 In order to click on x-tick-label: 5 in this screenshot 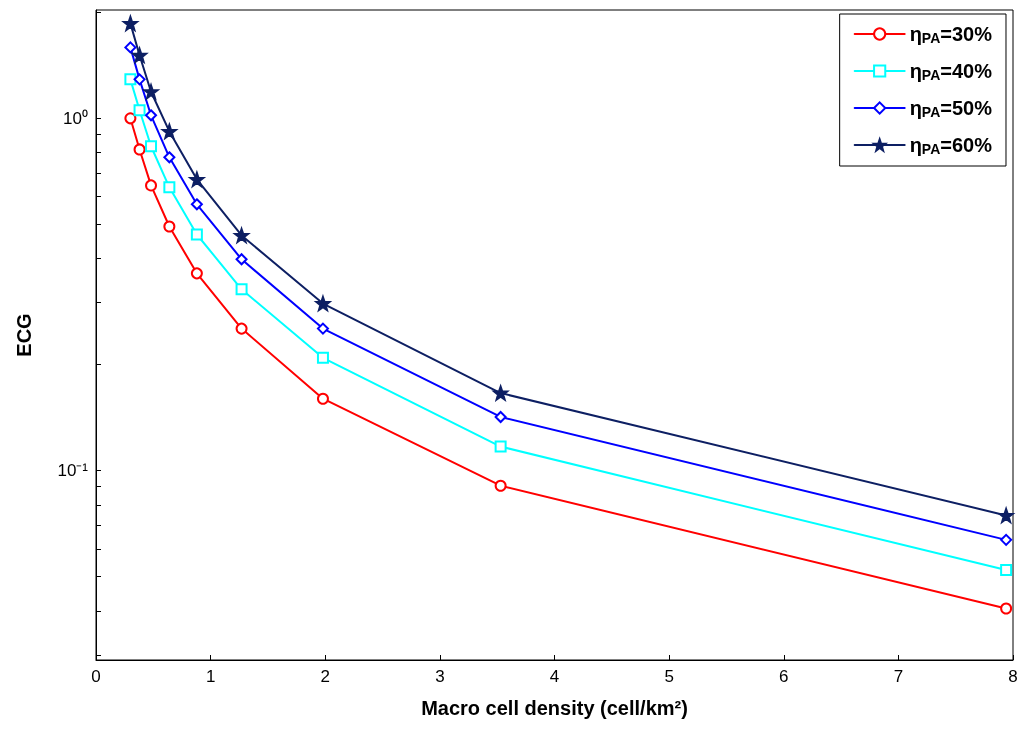, I will do `click(669, 676)`.